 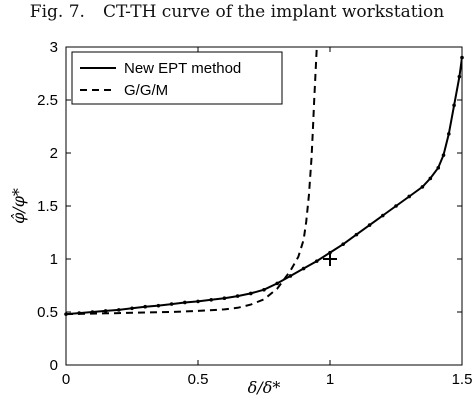 I want to click on x-axis-label: δ/δ*, so click(x=264, y=387).